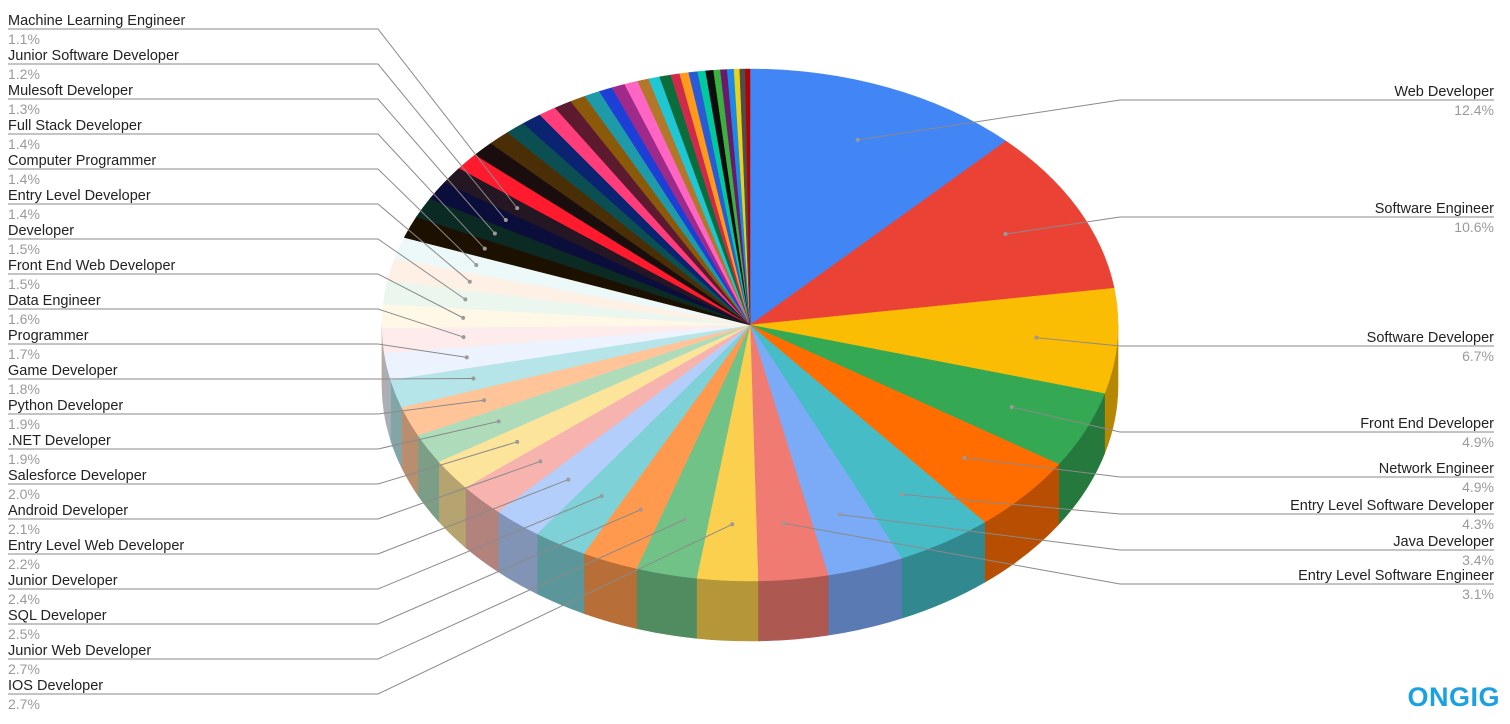 The image size is (1510, 724). What do you see at coordinates (79, 196) in the screenshot?
I see `label-name-entry-level-developer: Entry Level Developer` at bounding box center [79, 196].